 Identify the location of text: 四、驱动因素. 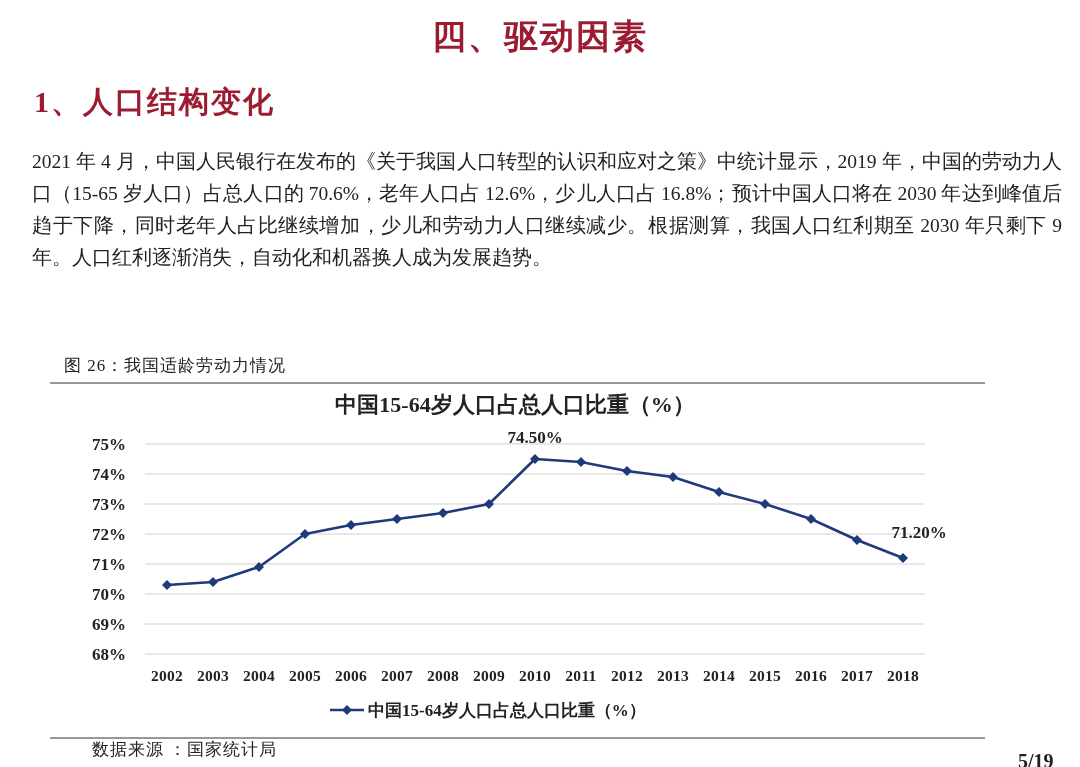
(540, 37).